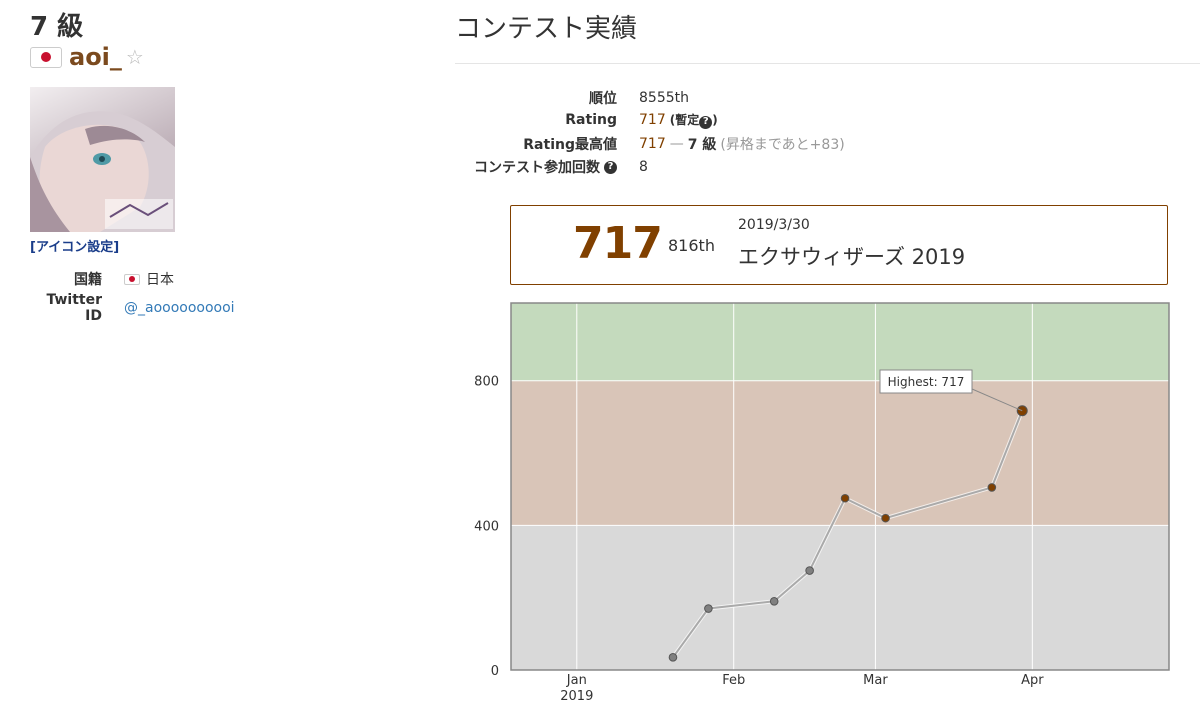 The height and width of the screenshot is (711, 1200). Describe the element at coordinates (664, 98) in the screenshot. I see `rank-value: 8555th` at that location.